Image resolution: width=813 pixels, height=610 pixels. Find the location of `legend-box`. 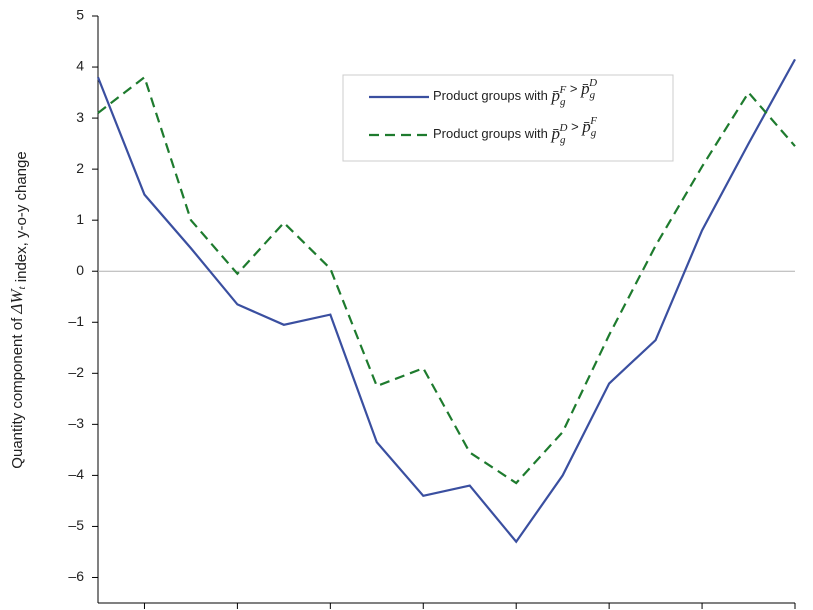

legend-box is located at coordinates (508, 118).